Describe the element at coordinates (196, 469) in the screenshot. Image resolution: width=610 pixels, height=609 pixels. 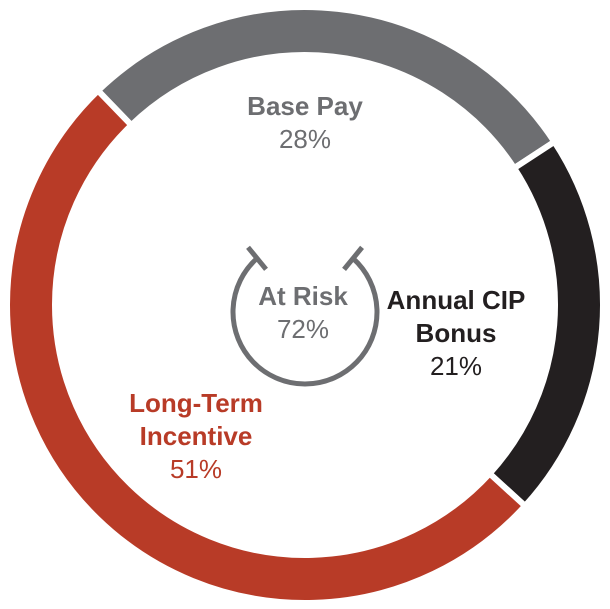
I see `segment-value: 51%` at that location.